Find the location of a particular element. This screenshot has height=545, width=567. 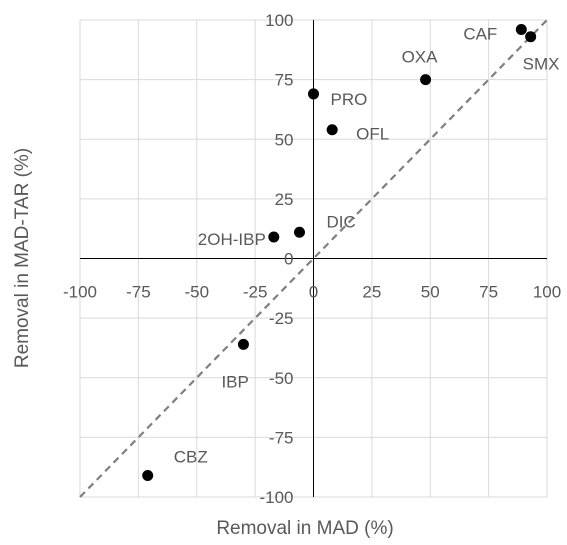

point-label-caf: CAF is located at coordinates (480, 34).